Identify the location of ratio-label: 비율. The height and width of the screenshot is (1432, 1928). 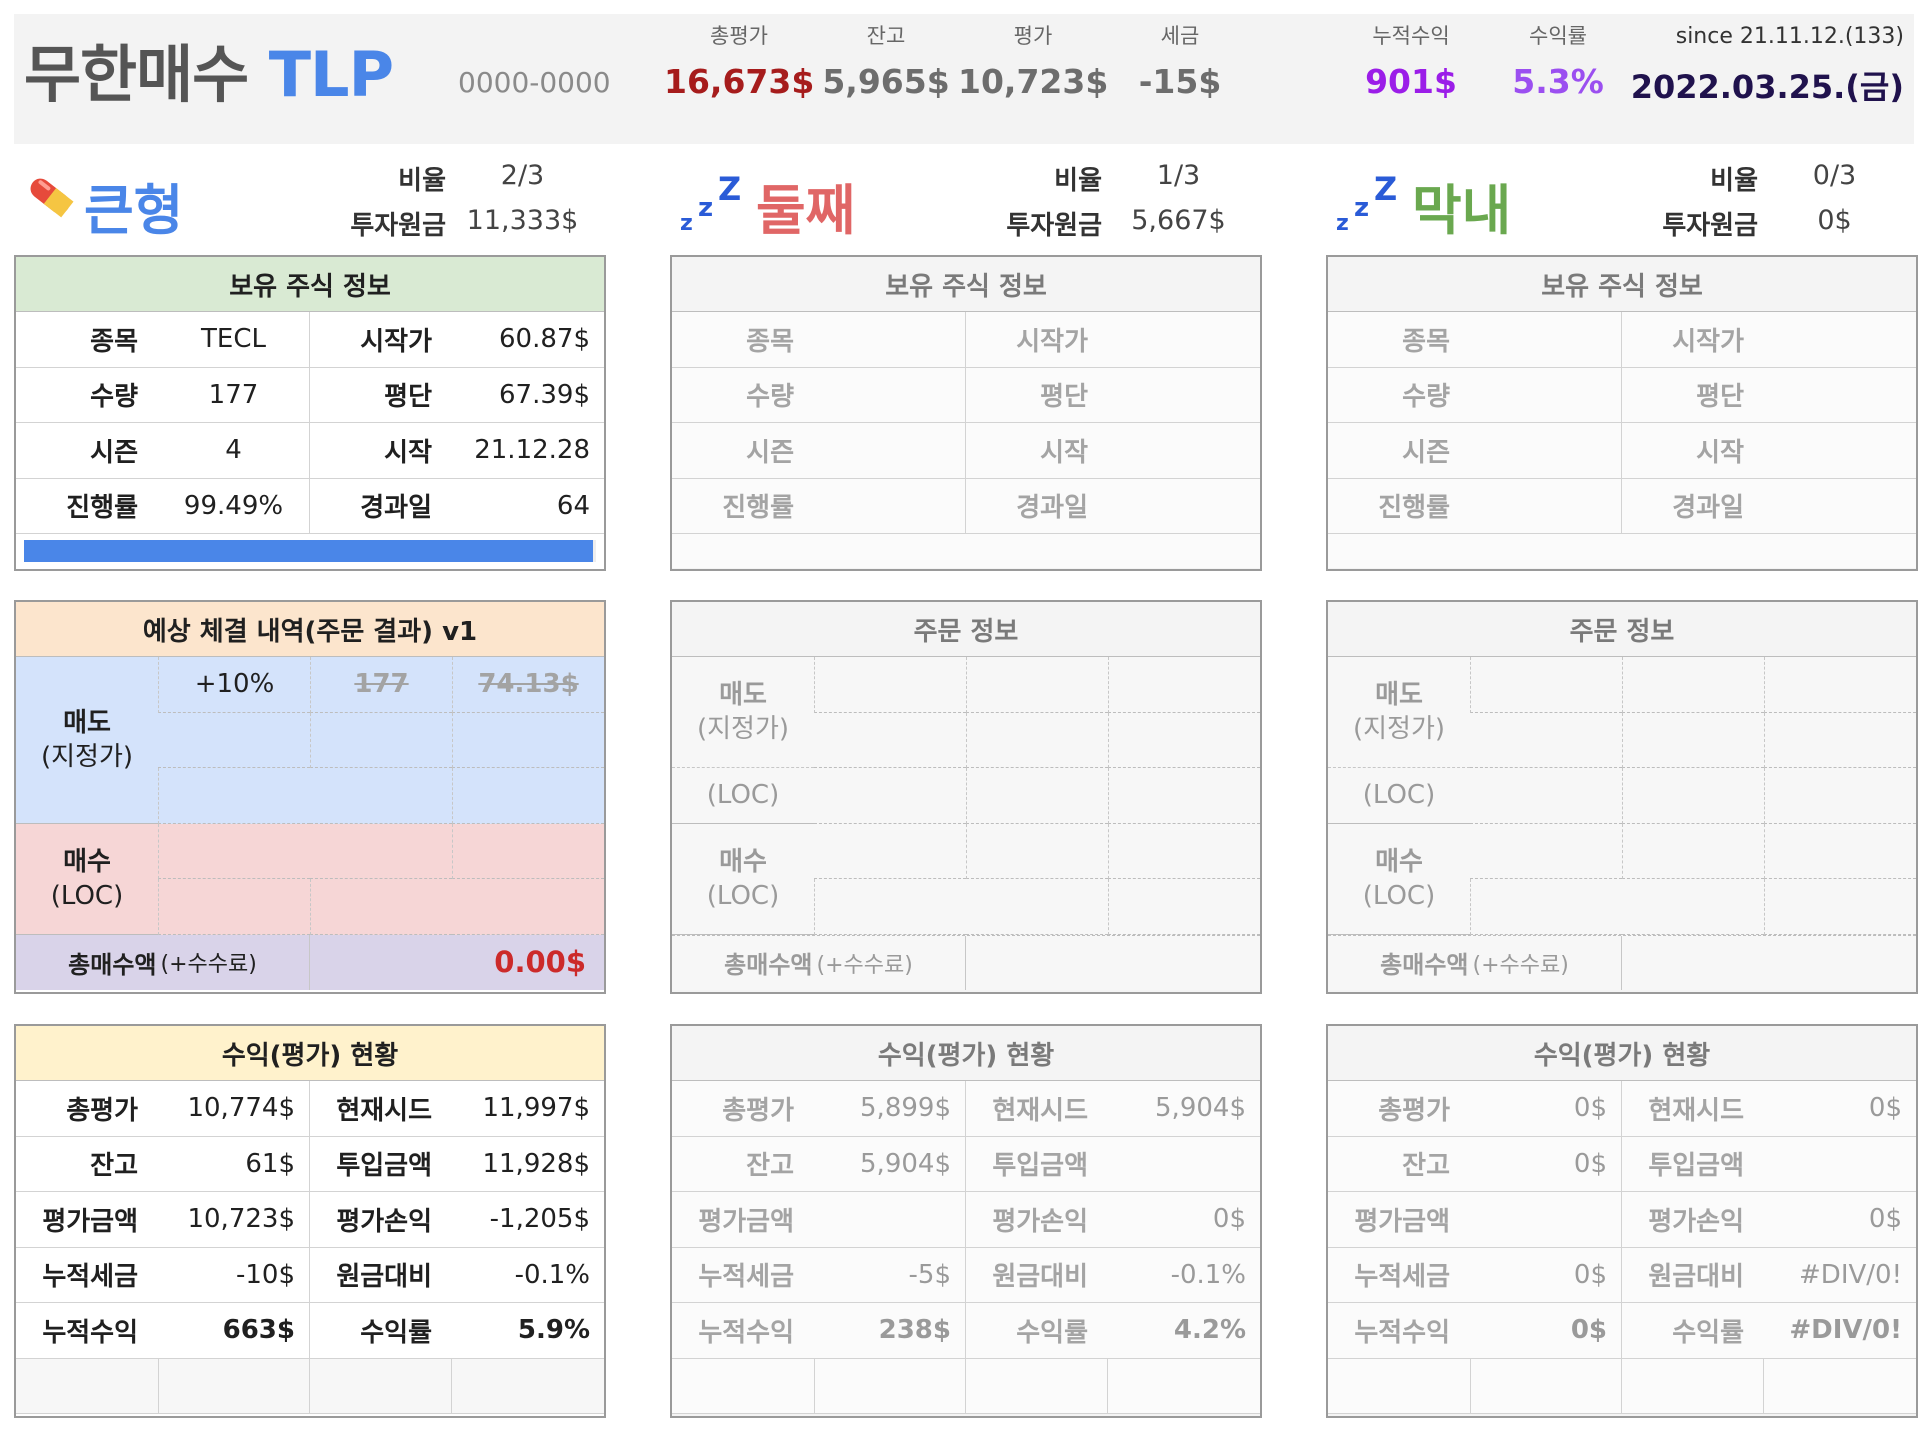
(422, 181).